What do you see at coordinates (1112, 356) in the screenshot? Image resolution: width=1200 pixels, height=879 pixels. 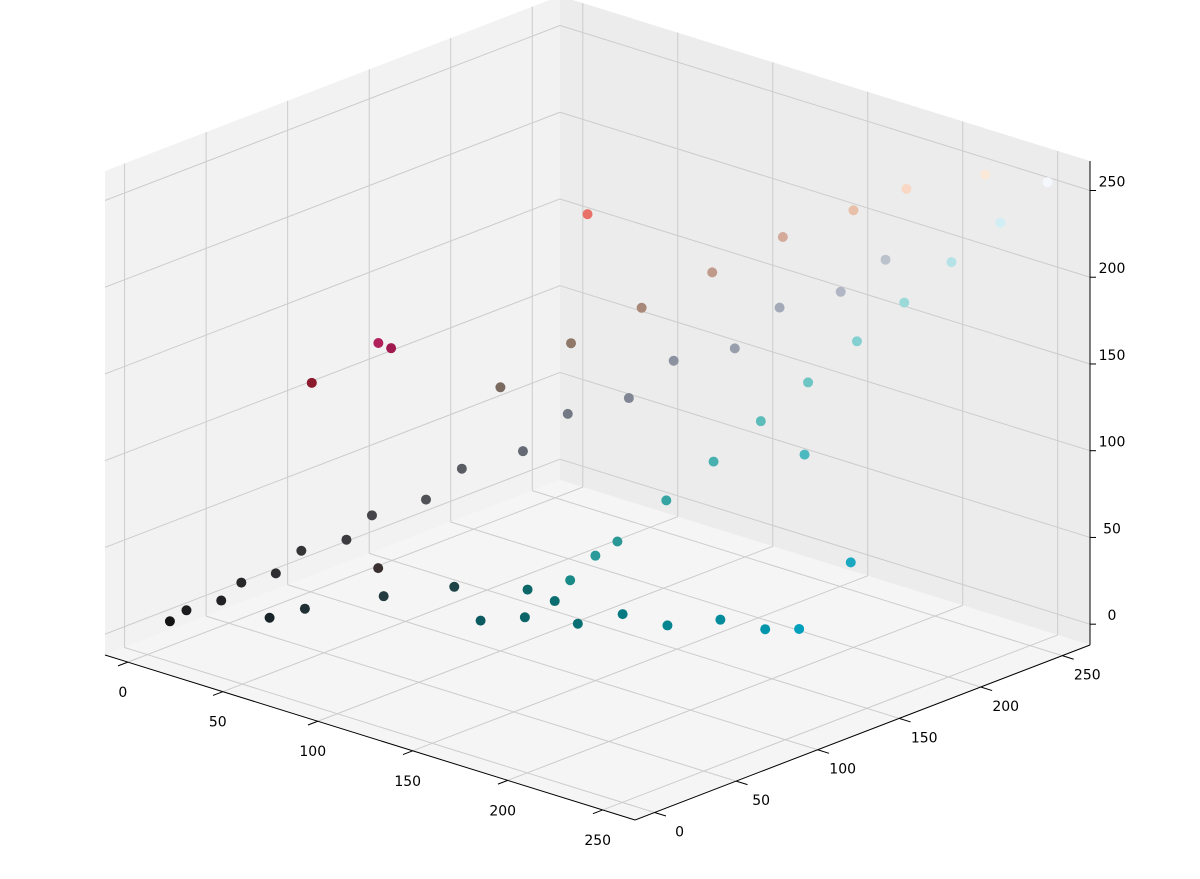 I see `z-tick-label: 150` at bounding box center [1112, 356].